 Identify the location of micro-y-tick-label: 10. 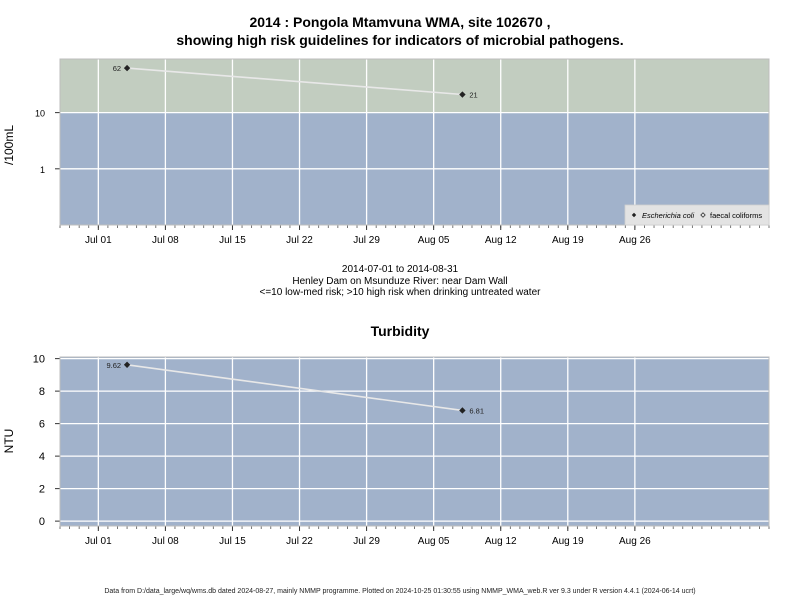
(40, 114).